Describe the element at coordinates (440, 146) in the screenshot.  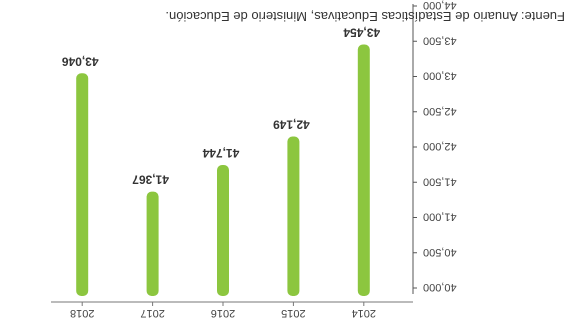
I see `value-axis-tick-label: 42,000` at that location.